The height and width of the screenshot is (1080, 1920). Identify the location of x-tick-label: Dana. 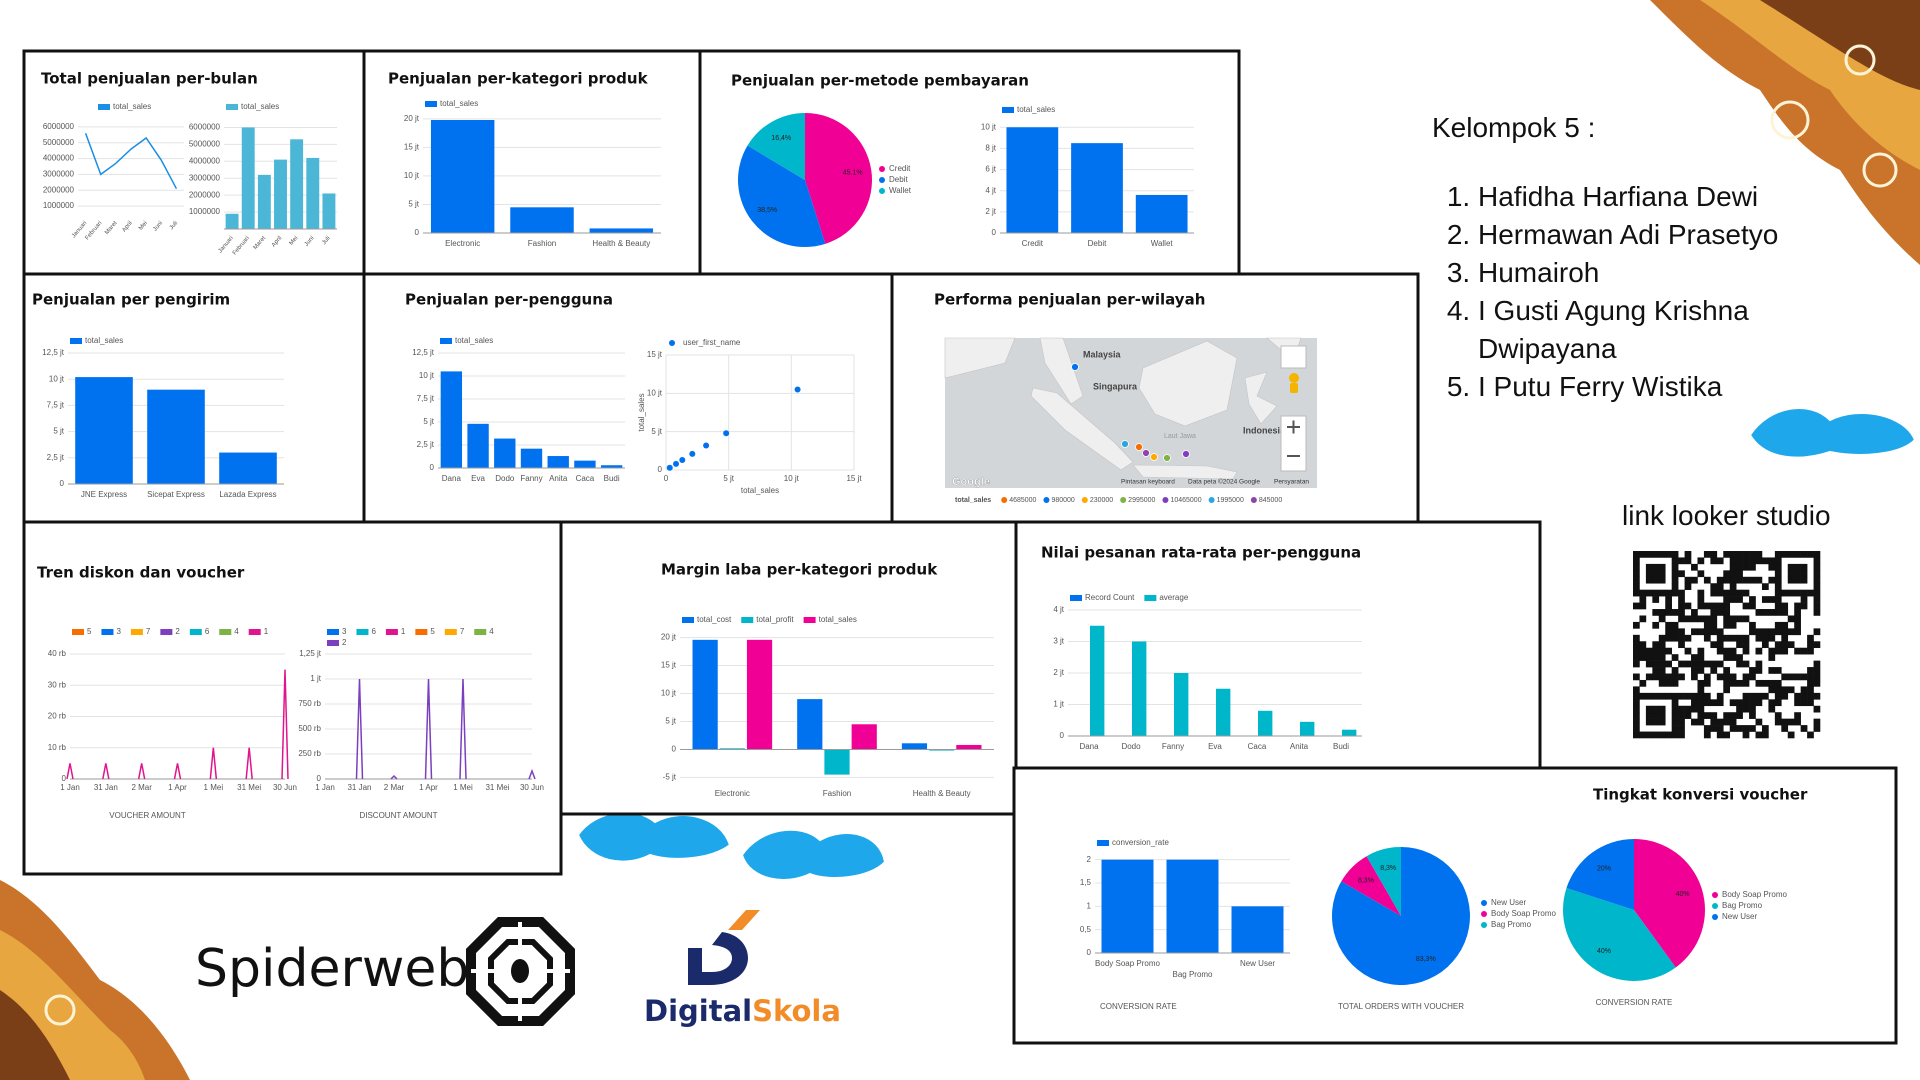
(1089, 746).